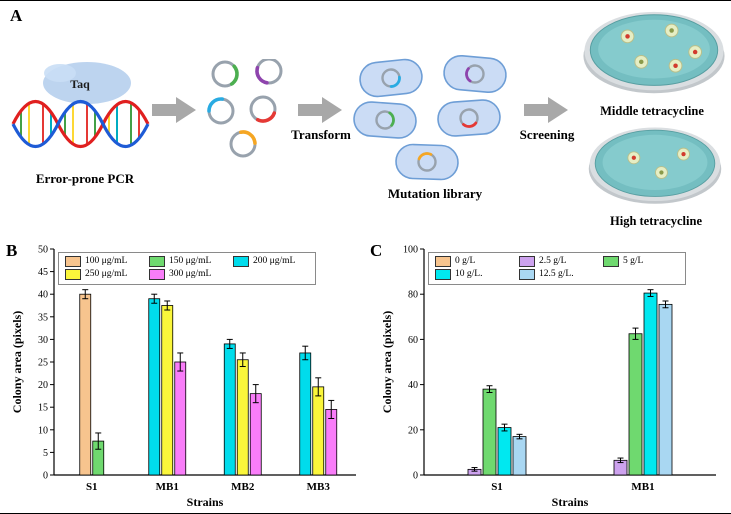 Image resolution: width=731 pixels, height=514 pixels. I want to click on taq-label: Taq, so click(80, 84).